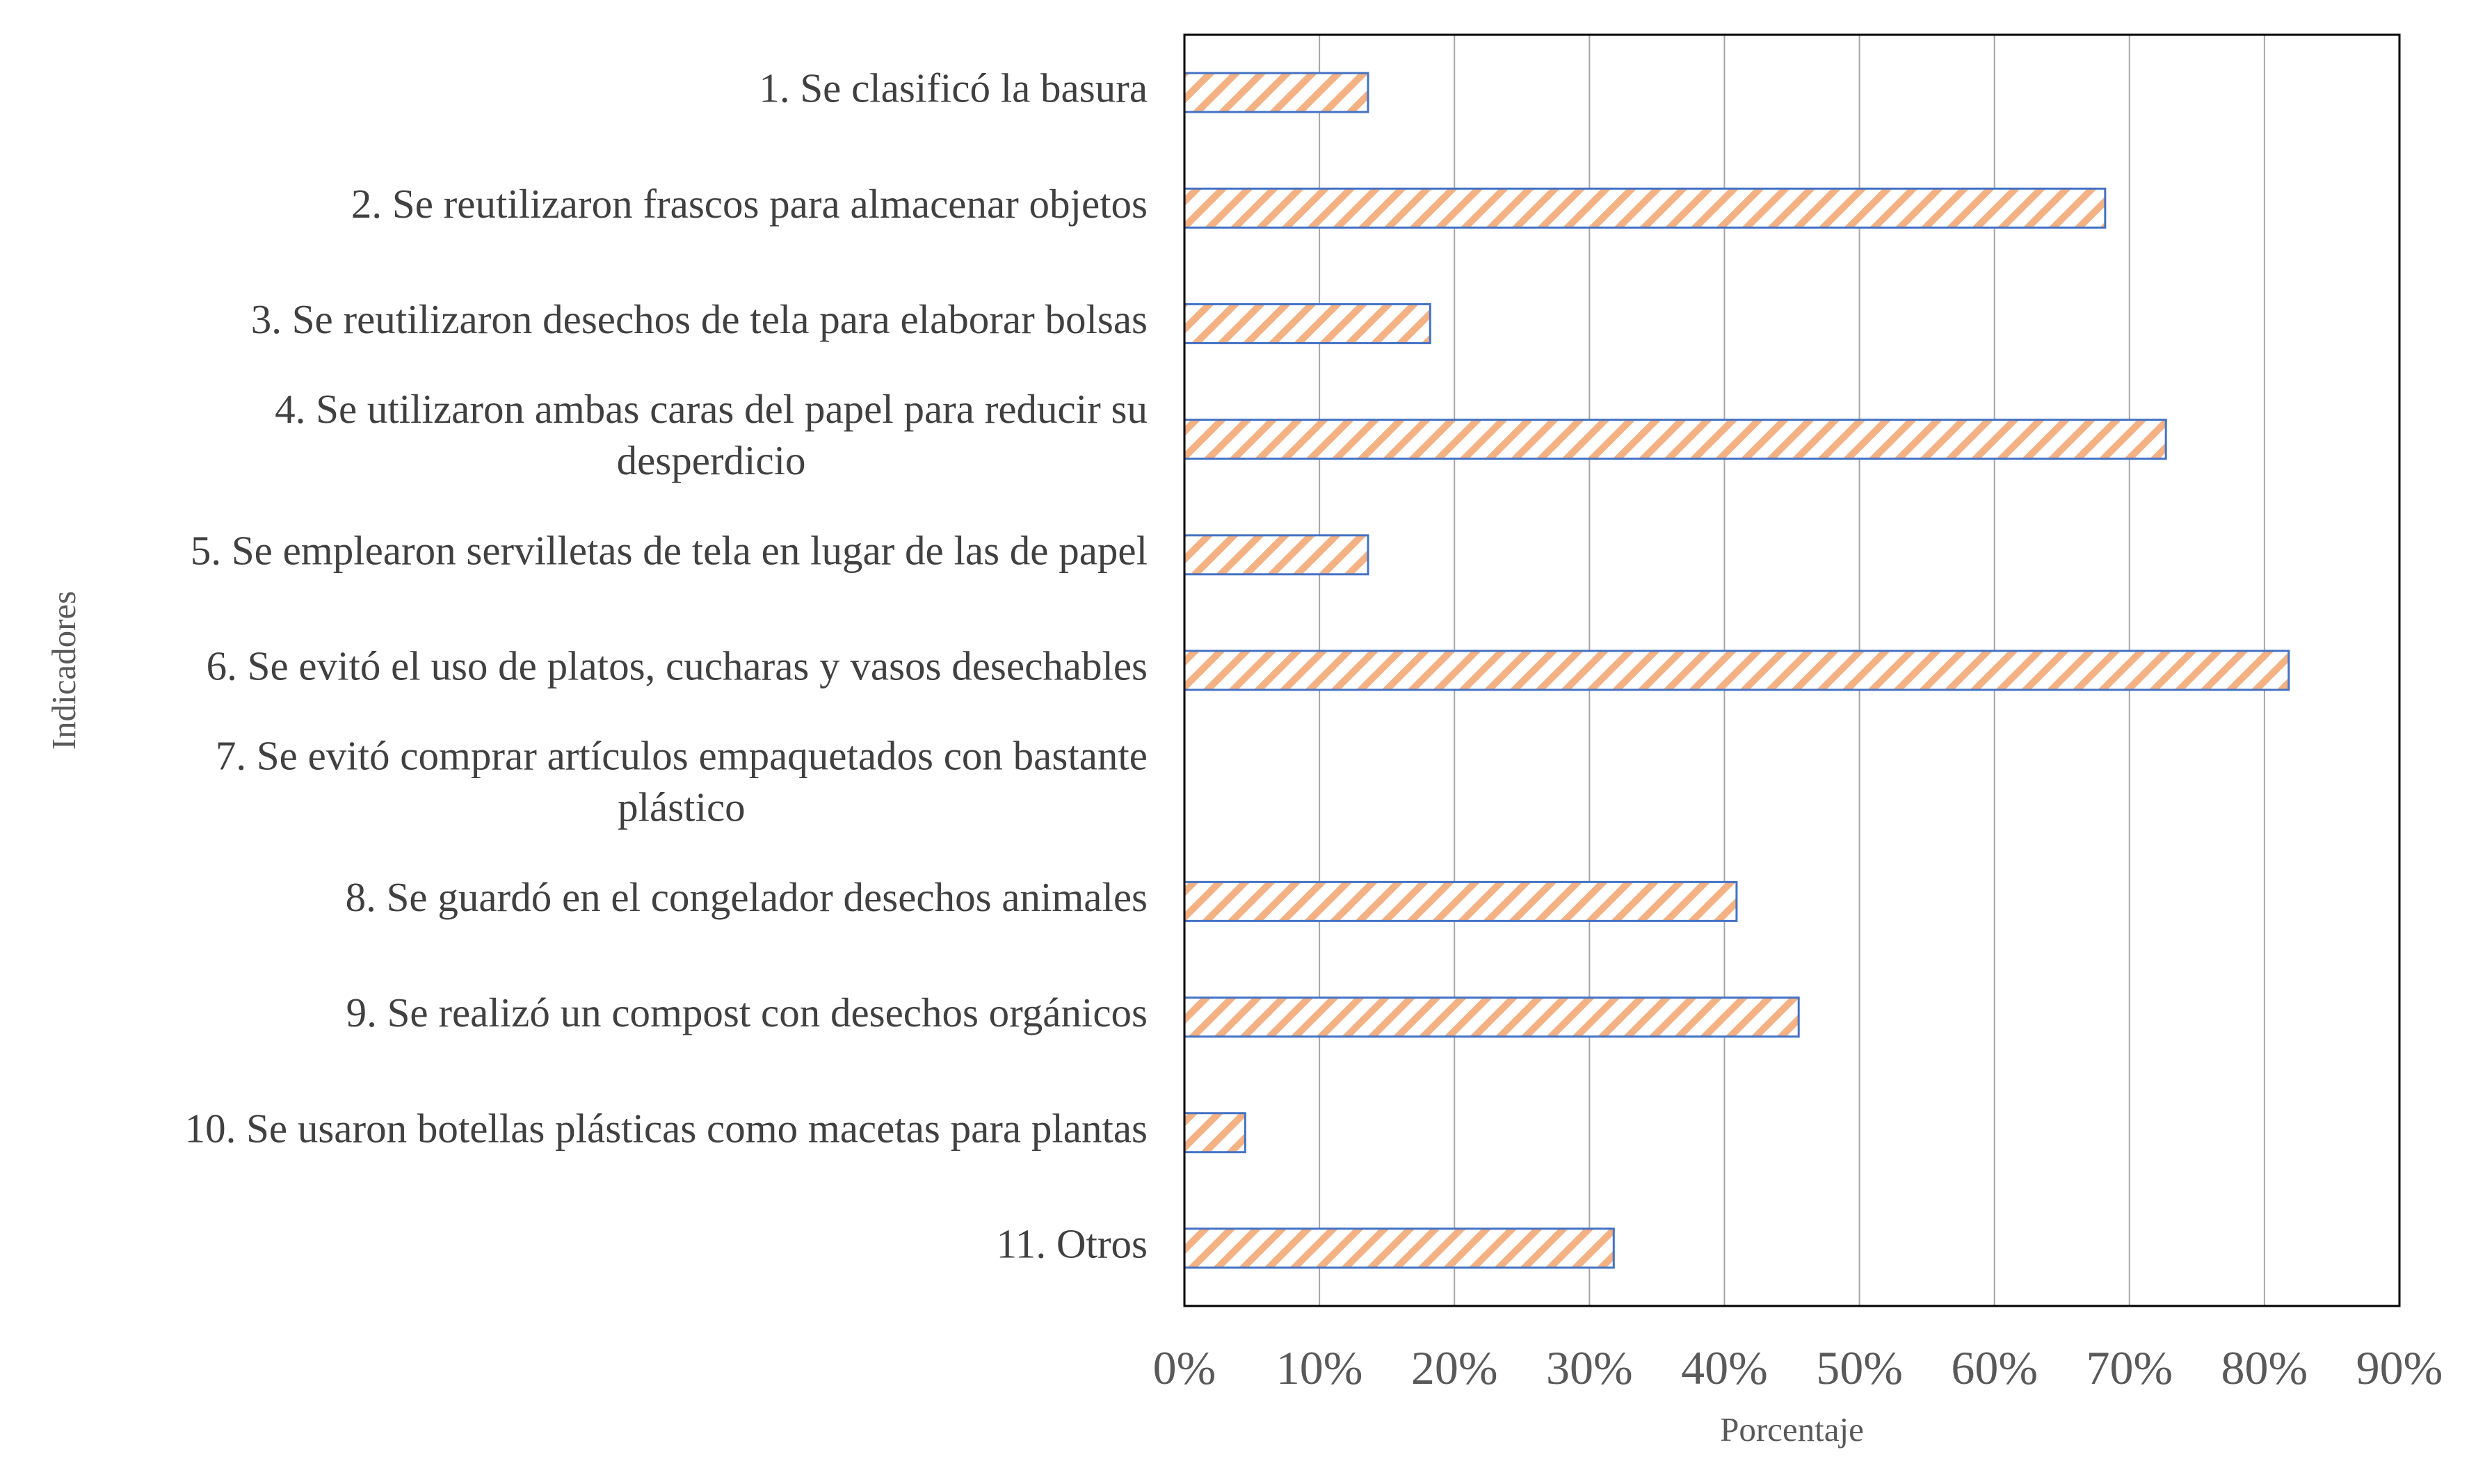 The image size is (2469, 1484). Describe the element at coordinates (2129, 1367) in the screenshot. I see `x-tick-label: 70%` at that location.